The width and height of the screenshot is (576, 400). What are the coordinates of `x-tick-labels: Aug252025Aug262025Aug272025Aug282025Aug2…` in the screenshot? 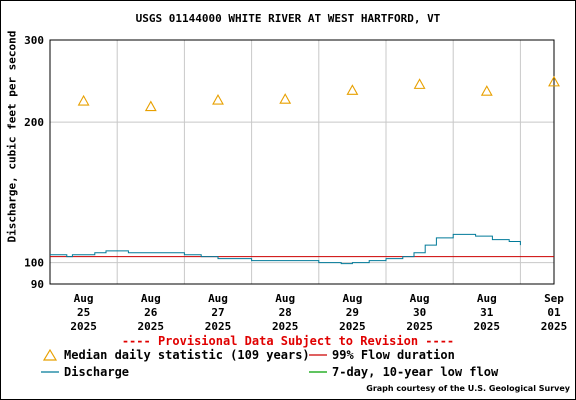 It's located at (318, 312).